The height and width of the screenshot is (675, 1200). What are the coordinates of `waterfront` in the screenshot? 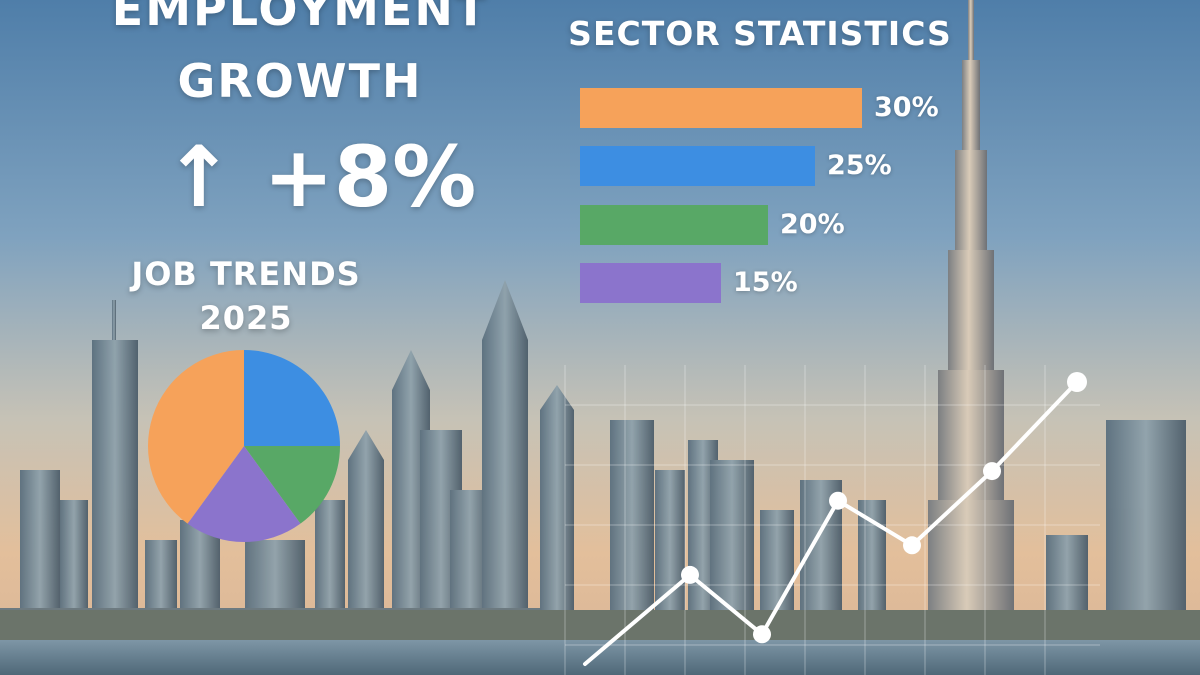 It's located at (600, 627).